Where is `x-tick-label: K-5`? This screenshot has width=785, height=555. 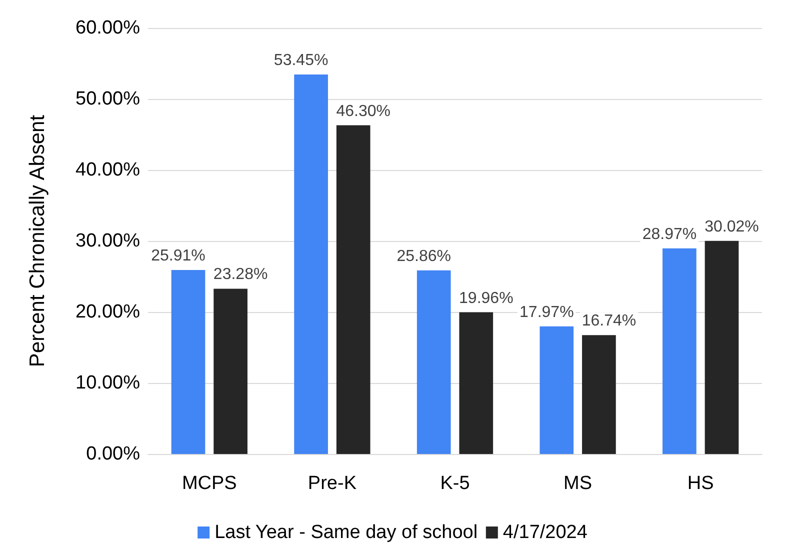
x-tick-label: K-5 is located at coordinates (455, 483).